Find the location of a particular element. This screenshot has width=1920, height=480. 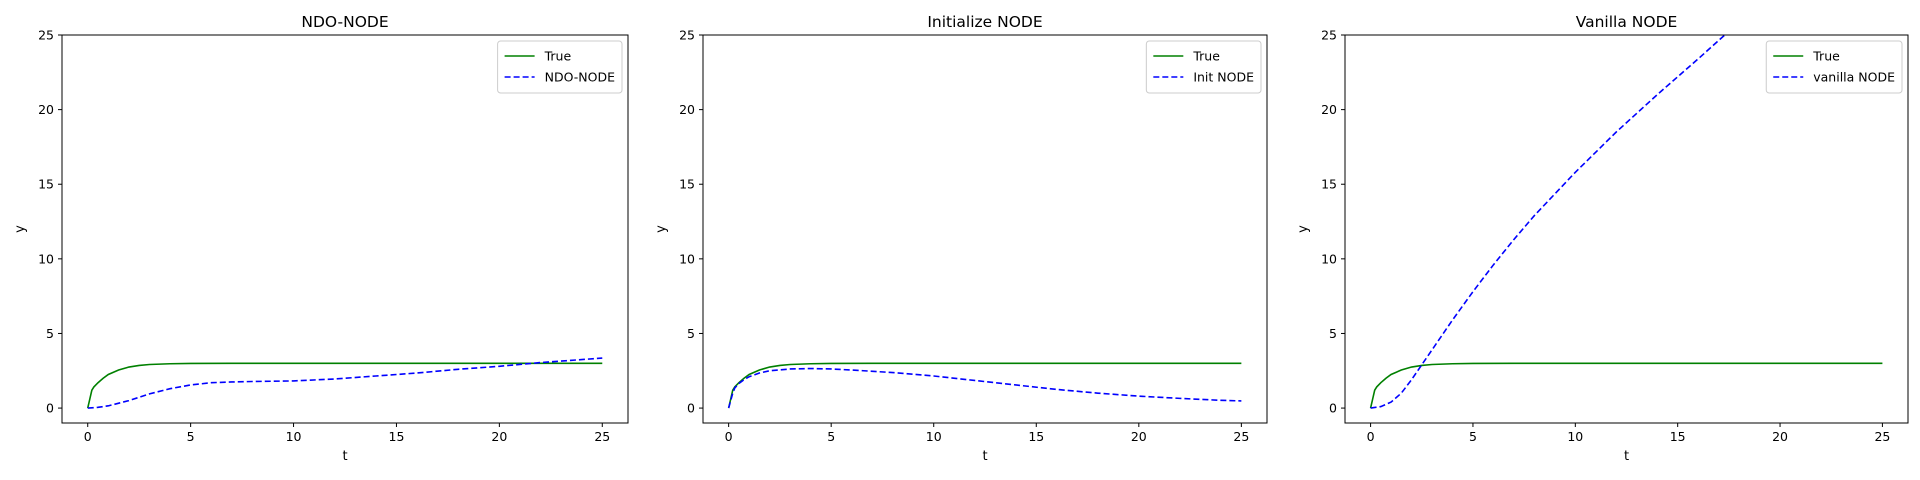

chart-title: Initialize NODE is located at coordinates (984, 22).